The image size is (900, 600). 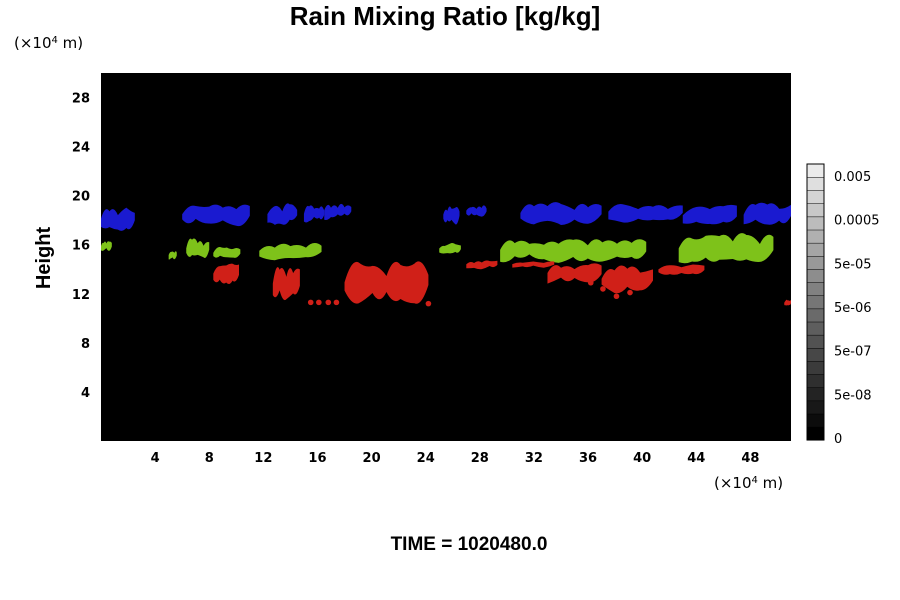 What do you see at coordinates (755, 480) in the screenshot?
I see `x-unit-exponent: 4` at bounding box center [755, 480].